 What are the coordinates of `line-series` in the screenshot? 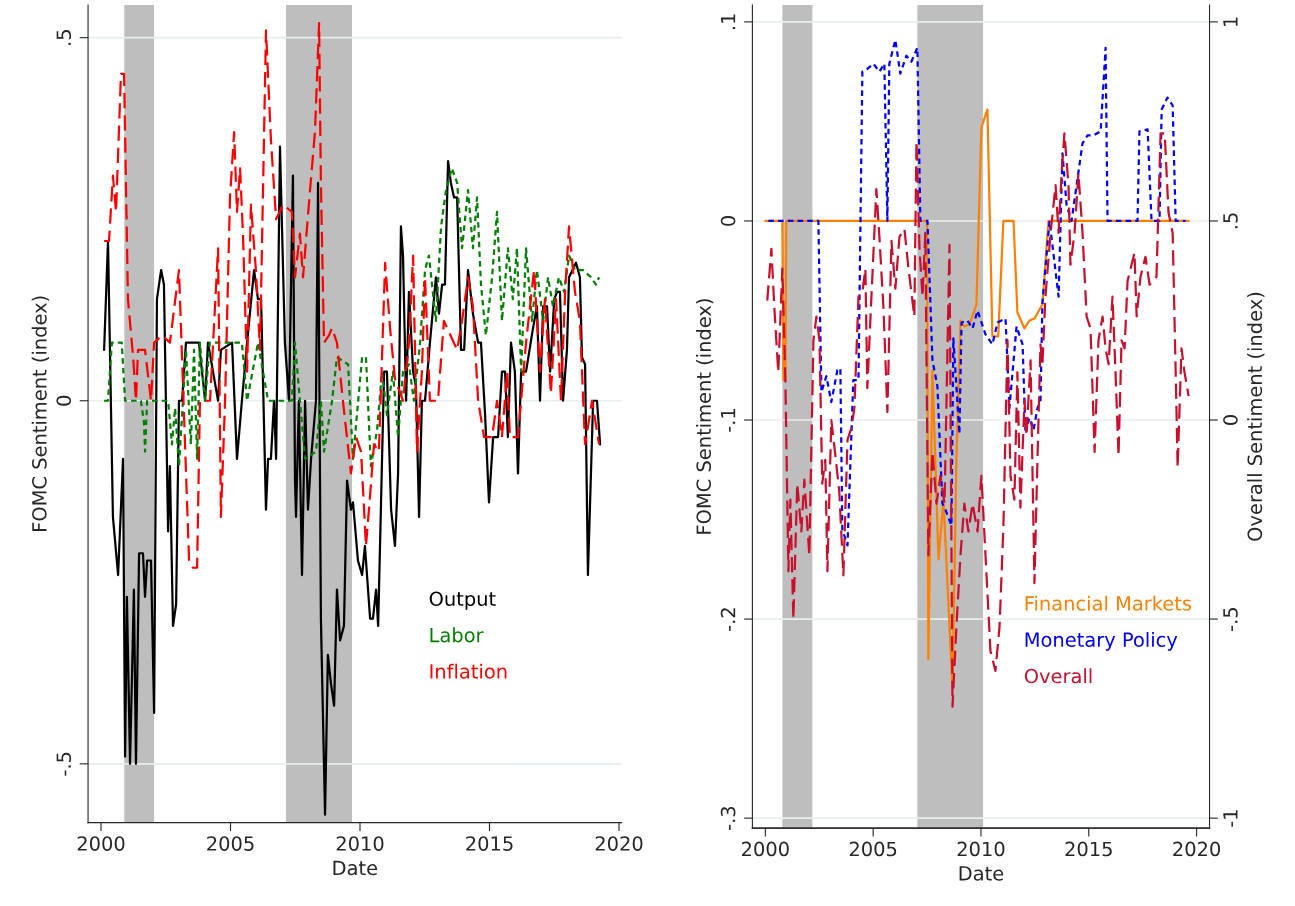 It's located at (352, 317).